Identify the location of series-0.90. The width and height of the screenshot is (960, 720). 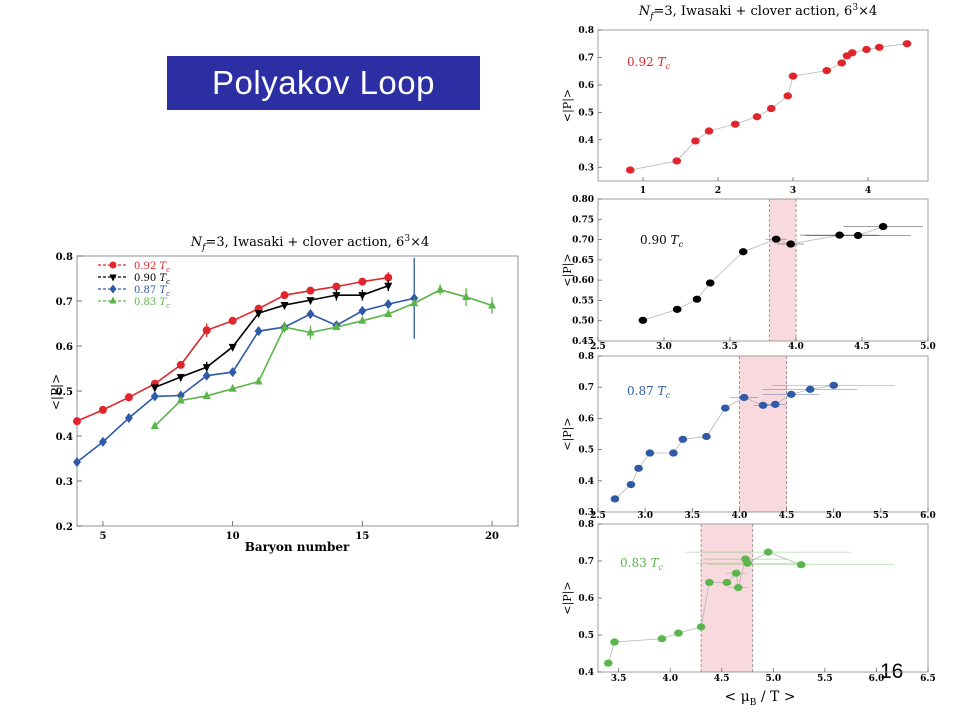
(271, 336).